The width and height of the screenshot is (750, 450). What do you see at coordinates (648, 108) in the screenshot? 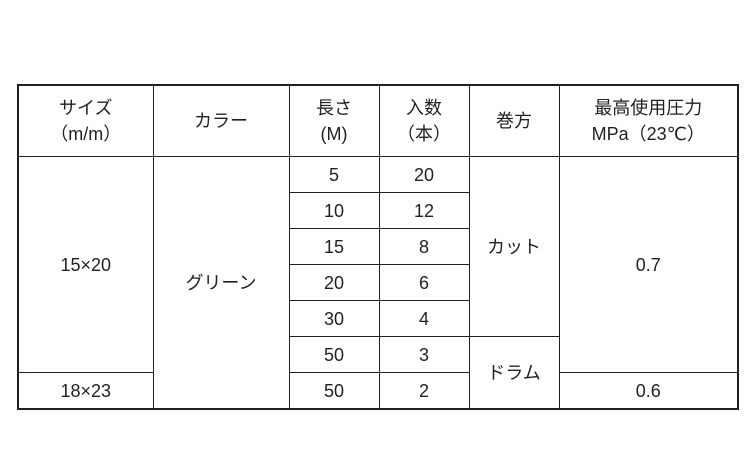
I see `header-pressure-label: 最高使用圧力` at bounding box center [648, 108].